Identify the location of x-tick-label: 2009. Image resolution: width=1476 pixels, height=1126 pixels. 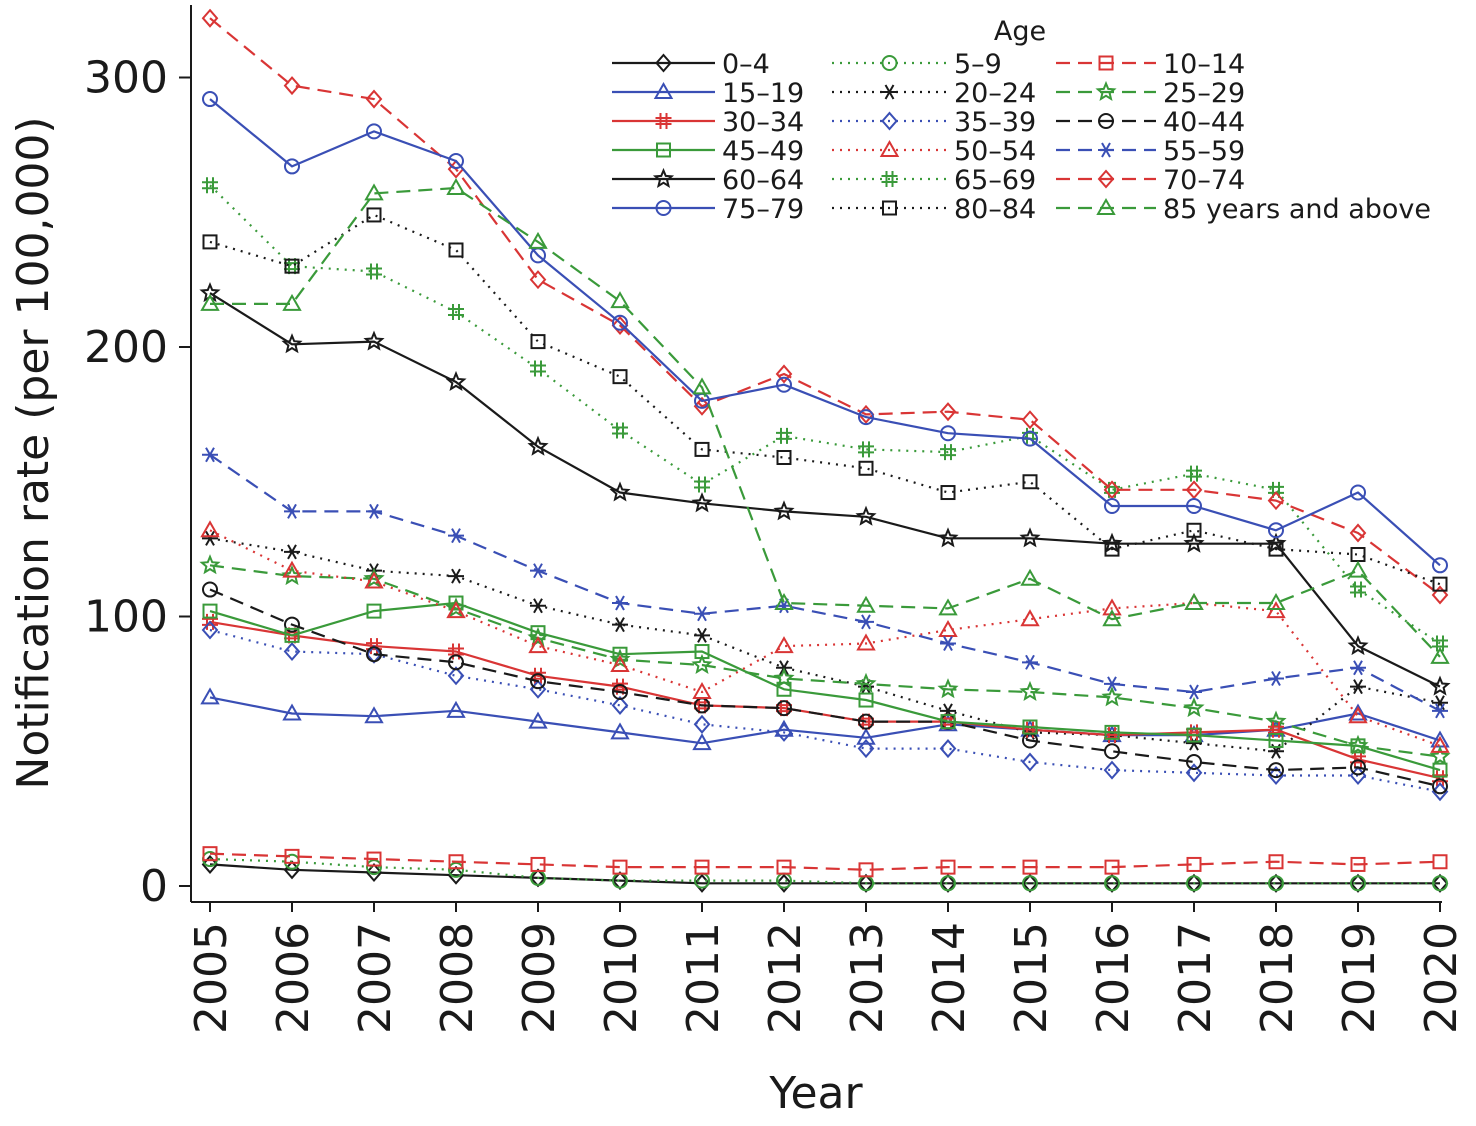
(539, 978).